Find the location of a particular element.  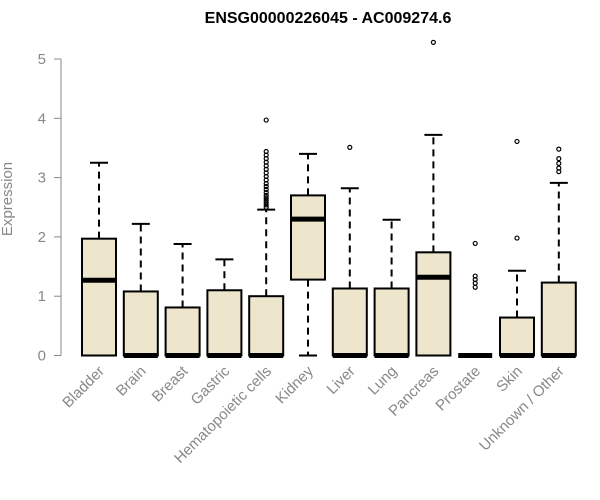

x-tick-label: Bladder is located at coordinates (83, 387).